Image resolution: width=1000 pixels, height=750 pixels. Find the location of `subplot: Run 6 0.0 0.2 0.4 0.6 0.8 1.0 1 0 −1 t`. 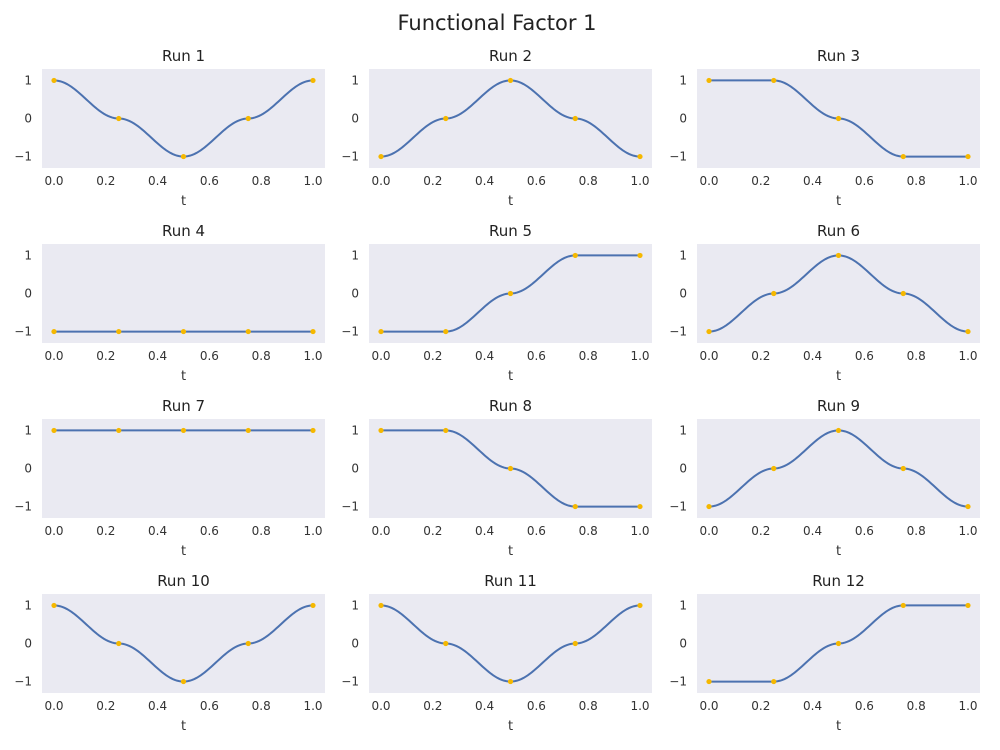

subplot: Run 6 0.0 0.2 0.4 0.6 0.8 1.0 1 0 −1 t is located at coordinates (824, 303).